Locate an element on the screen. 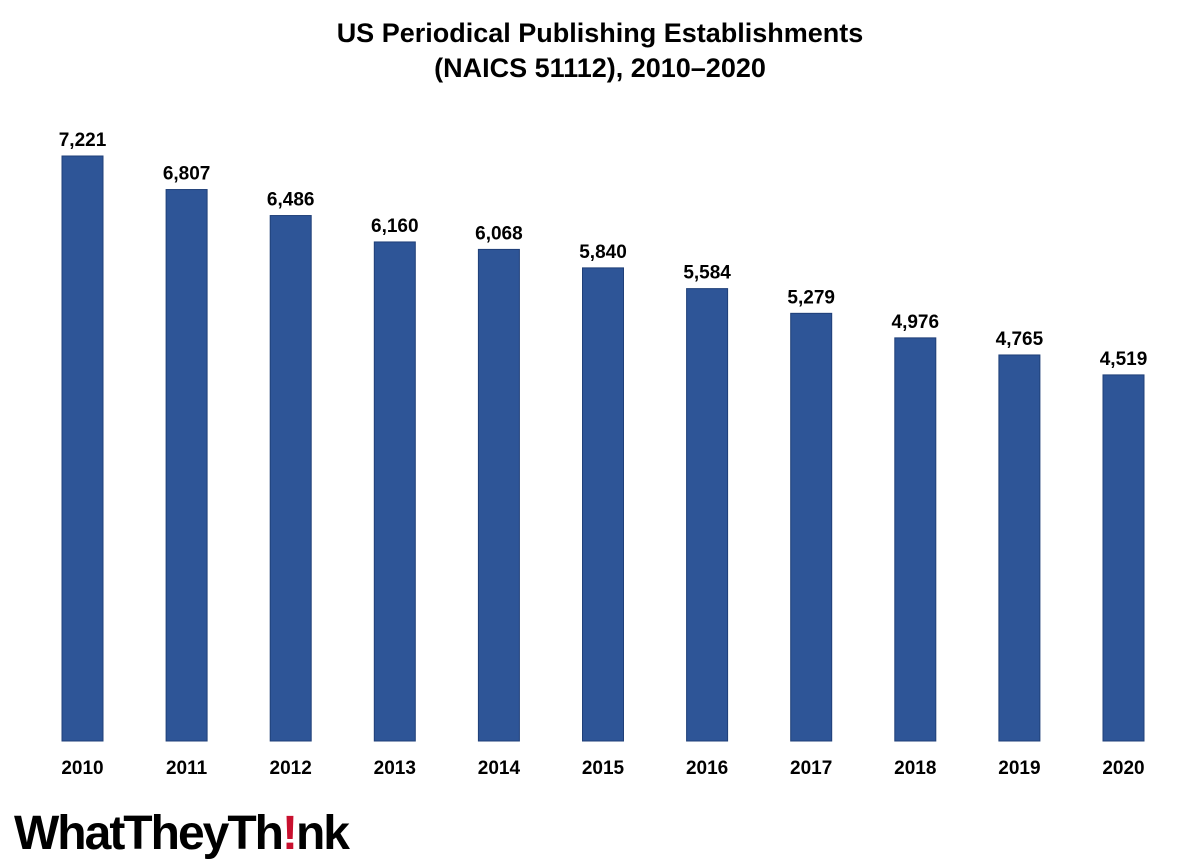 Image resolution: width=1200 pixels, height=868 pixels. data-label-2010: 7,221 is located at coordinates (83, 140).